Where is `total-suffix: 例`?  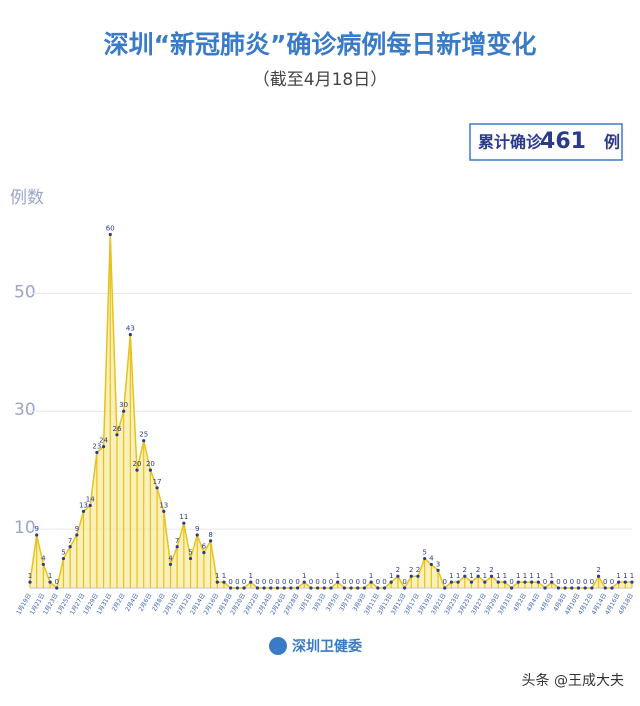
total-suffix: 例 is located at coordinates (612, 142).